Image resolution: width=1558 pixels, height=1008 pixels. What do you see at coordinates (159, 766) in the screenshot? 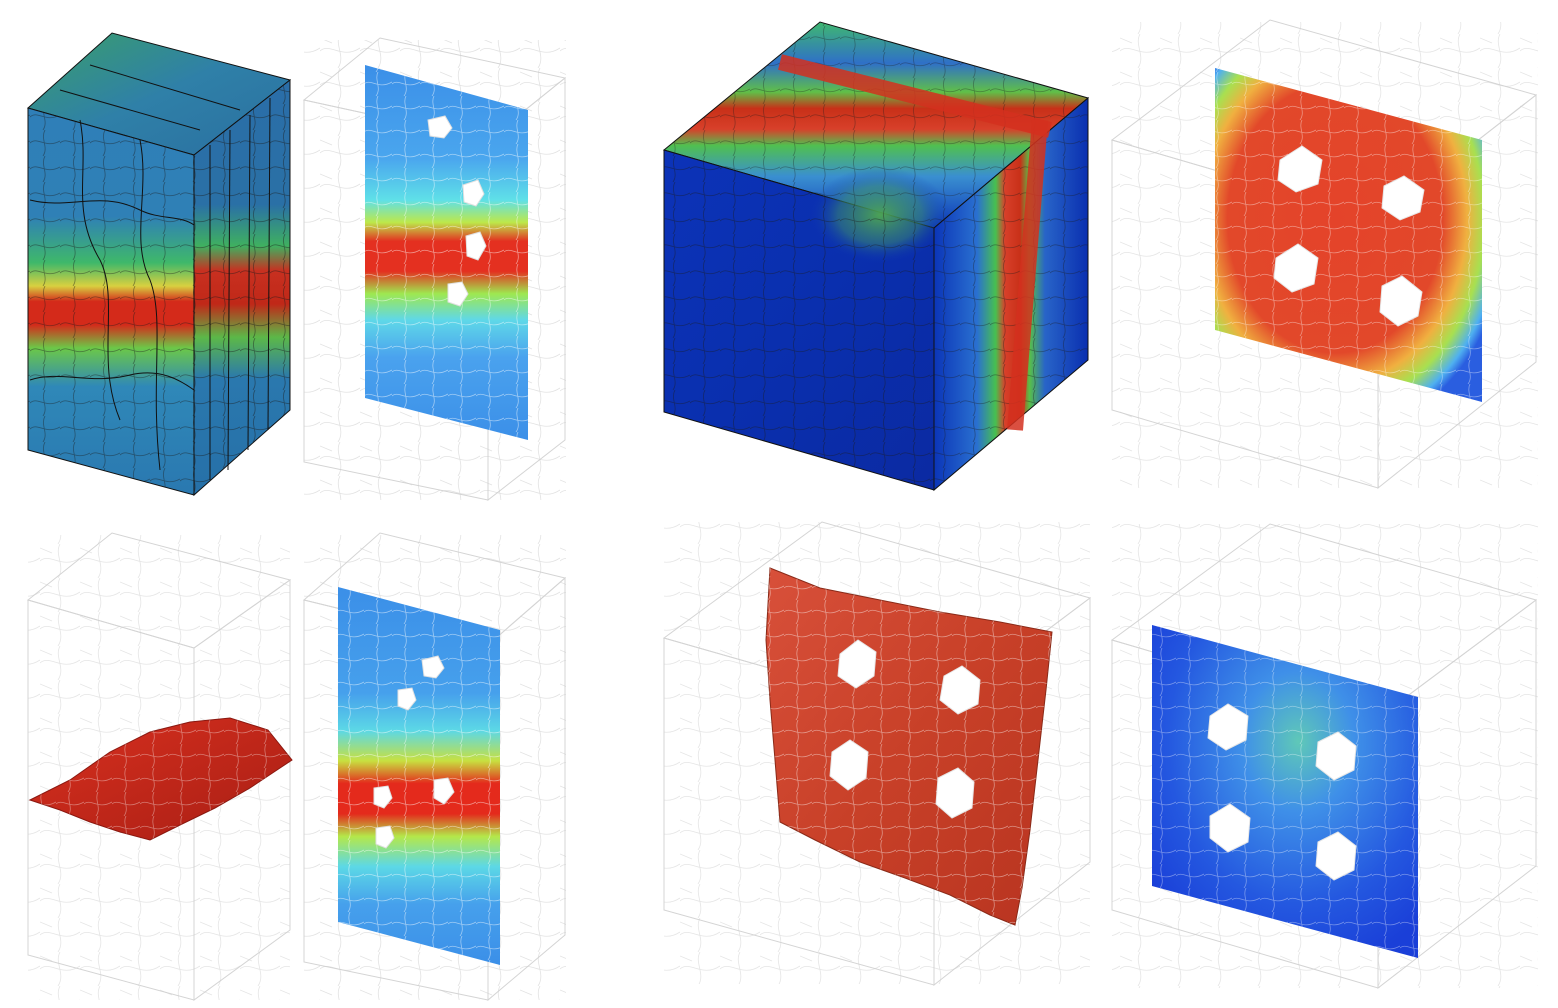
I see `panel-a3-horizontal-surface` at bounding box center [159, 766].